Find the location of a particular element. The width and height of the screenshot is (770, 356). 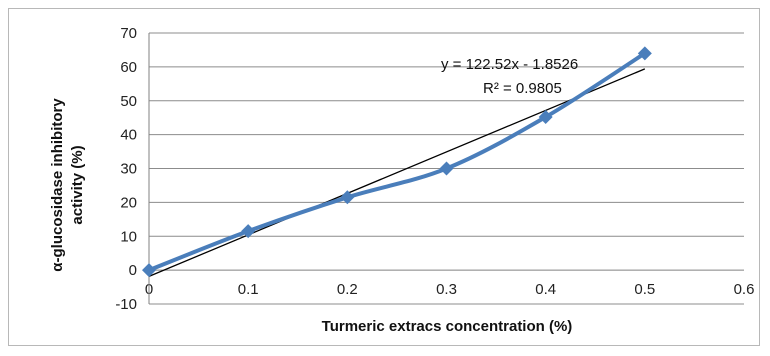

y-tick-label: 60 is located at coordinates (128, 67).